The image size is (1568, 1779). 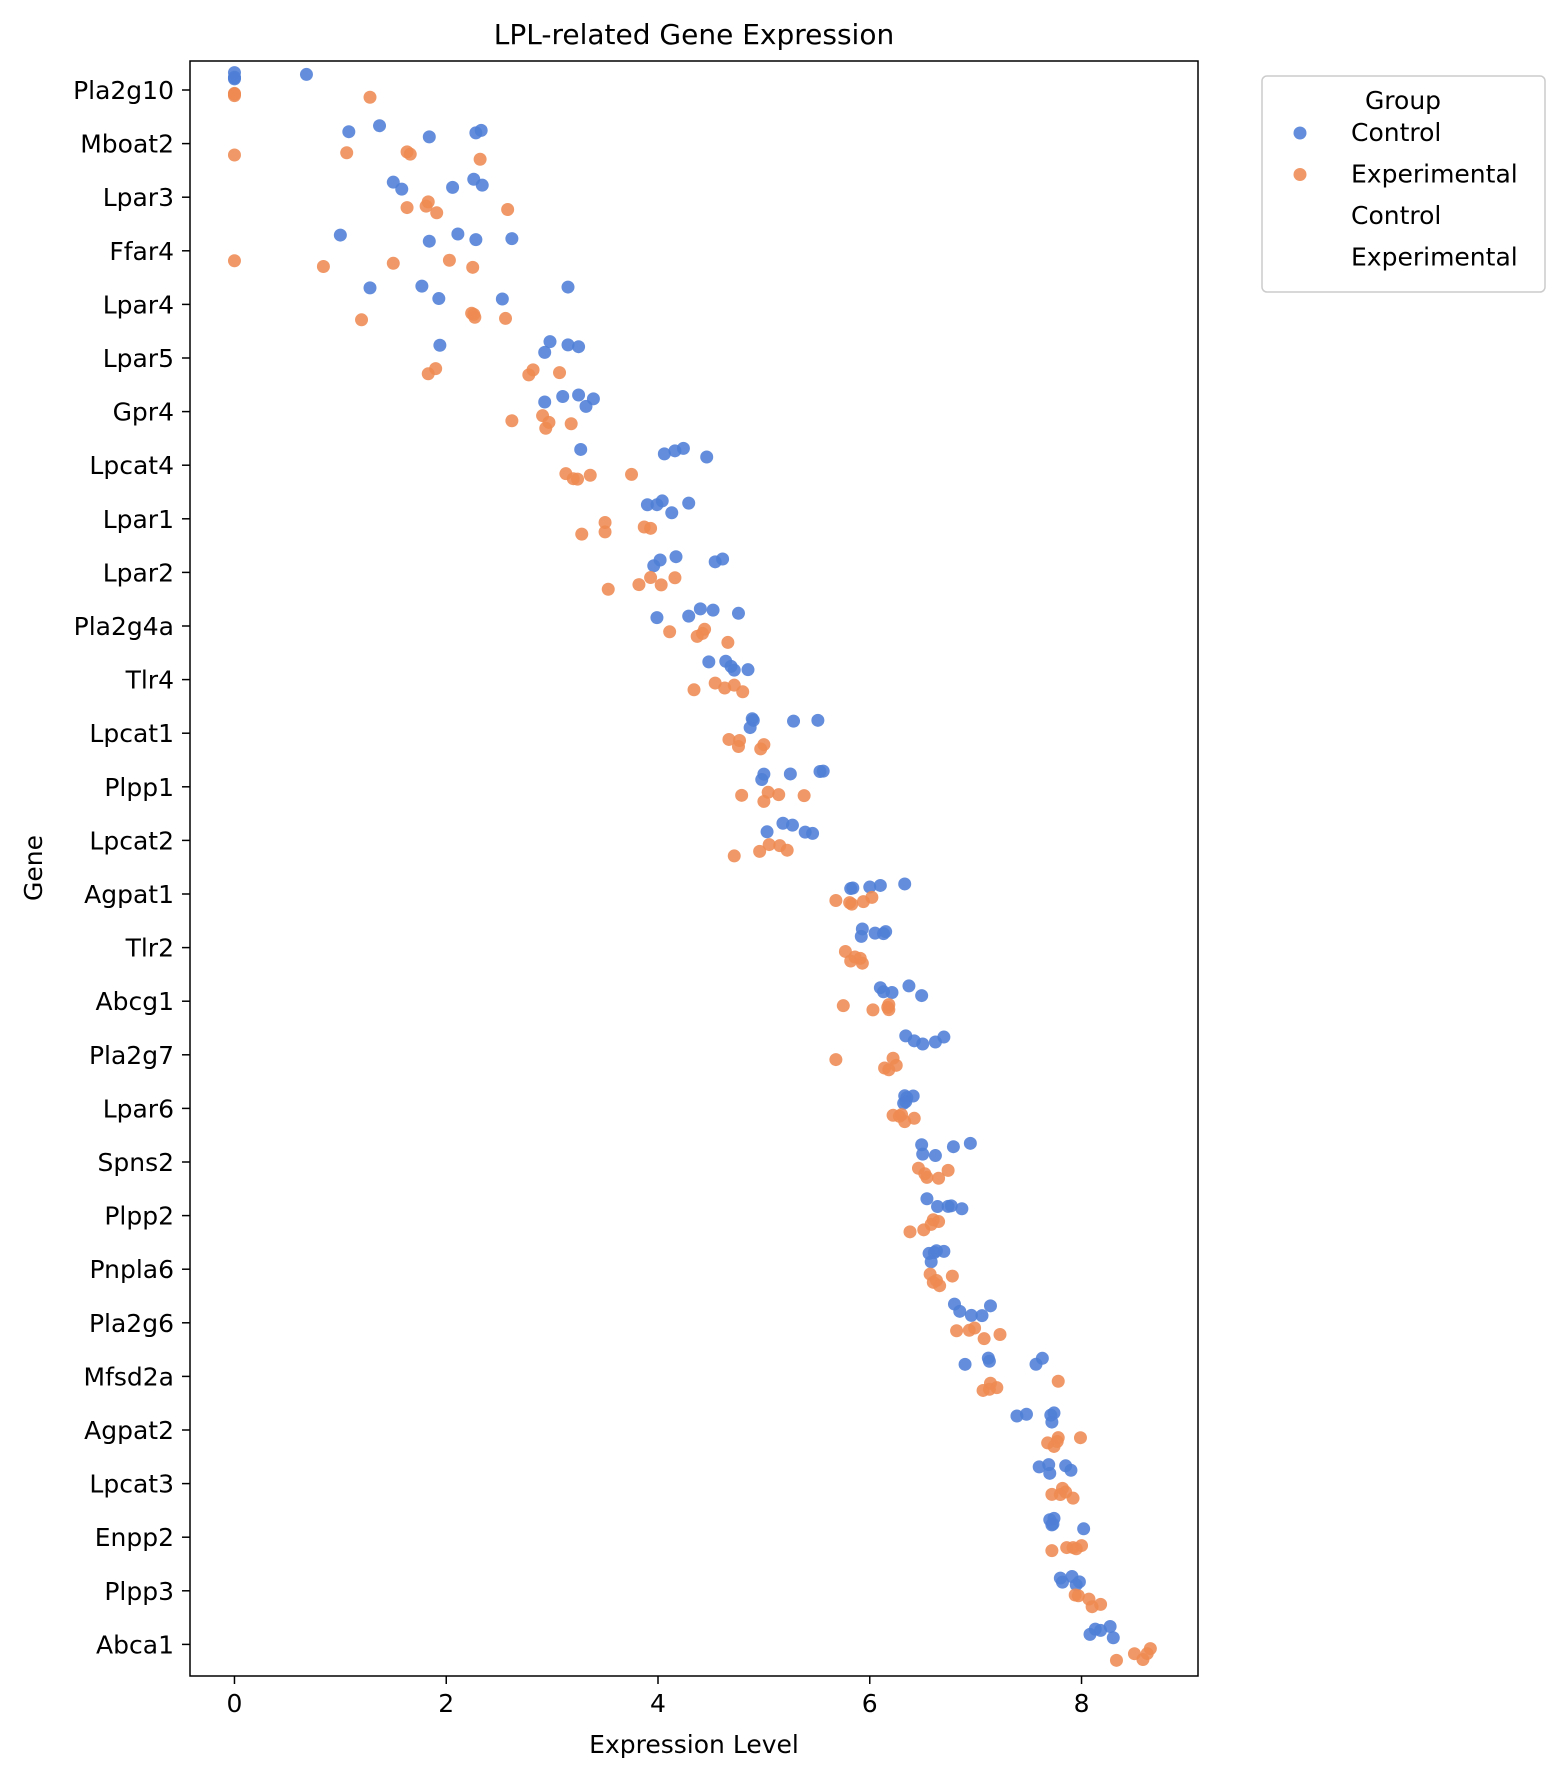 What do you see at coordinates (138, 1108) in the screenshot?
I see `y-tick-label: Lpar6` at bounding box center [138, 1108].